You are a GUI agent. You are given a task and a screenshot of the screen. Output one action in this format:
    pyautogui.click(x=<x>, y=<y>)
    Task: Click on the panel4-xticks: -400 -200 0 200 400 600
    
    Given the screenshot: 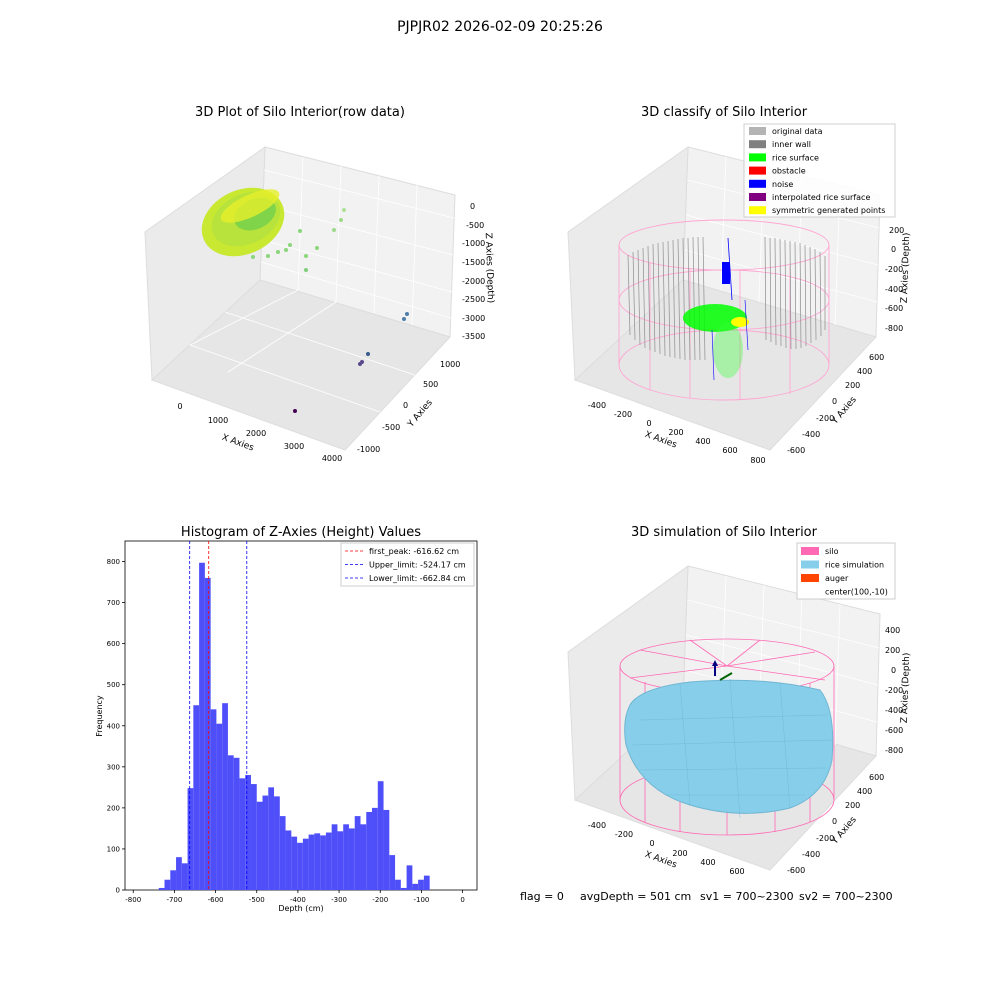 What is the action you would take?
    pyautogui.click(x=666, y=848)
    